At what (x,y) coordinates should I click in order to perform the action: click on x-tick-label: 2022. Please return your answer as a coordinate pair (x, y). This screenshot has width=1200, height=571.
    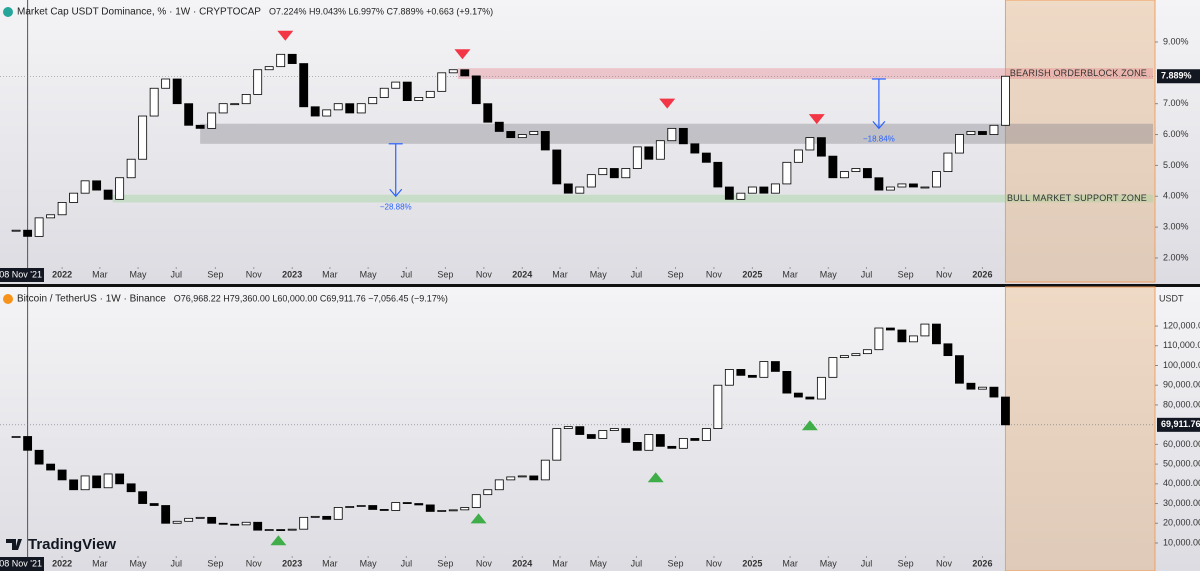
    Looking at the image, I should click on (62, 563).